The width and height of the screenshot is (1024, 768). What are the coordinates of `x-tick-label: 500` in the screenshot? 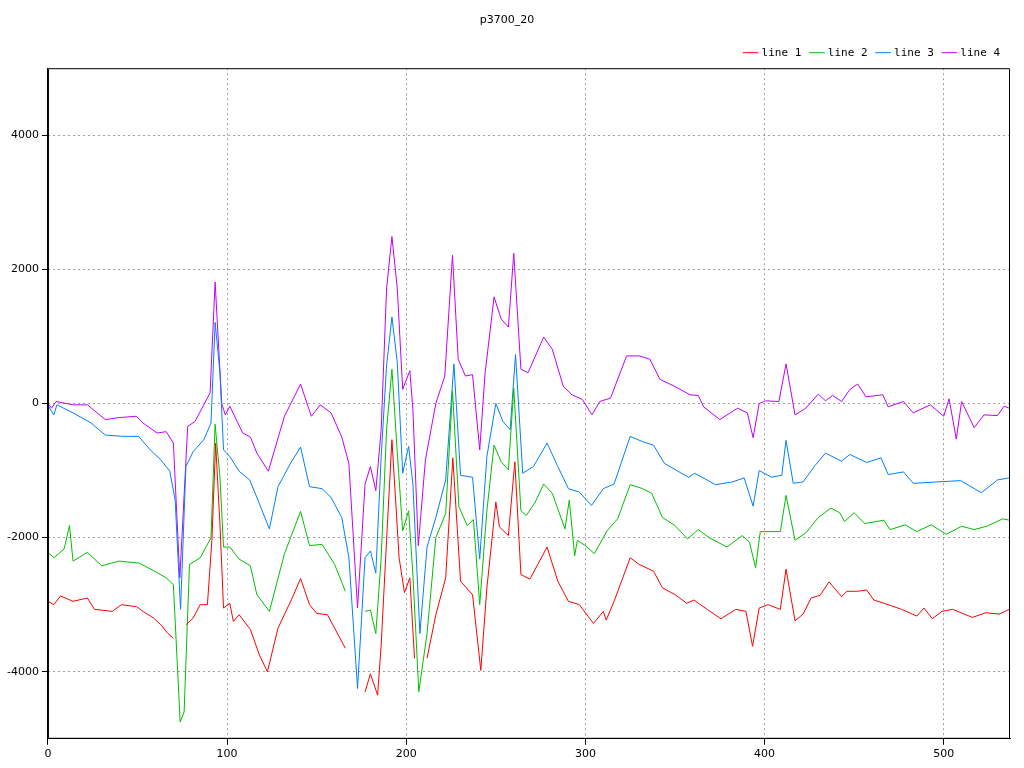 It's located at (944, 754).